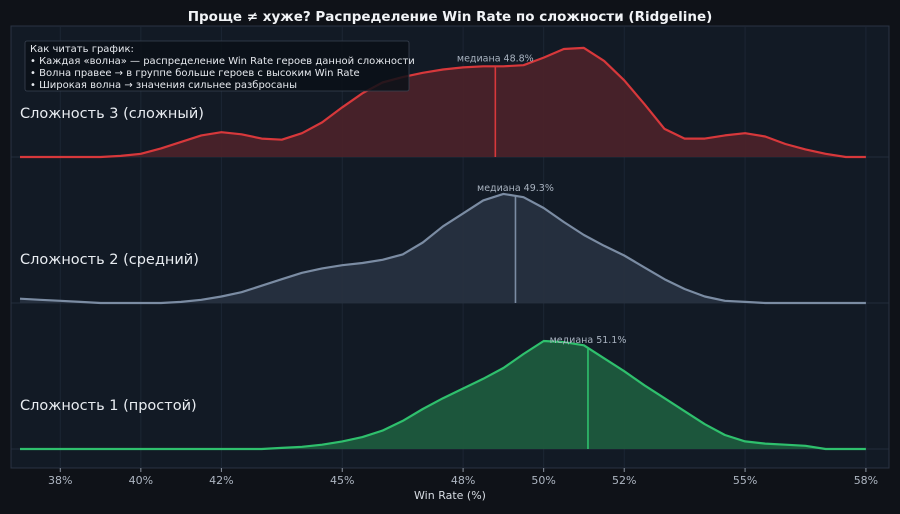  Describe the element at coordinates (515, 188) in the screenshot. I see `median-label: медиана 49.3%` at that location.